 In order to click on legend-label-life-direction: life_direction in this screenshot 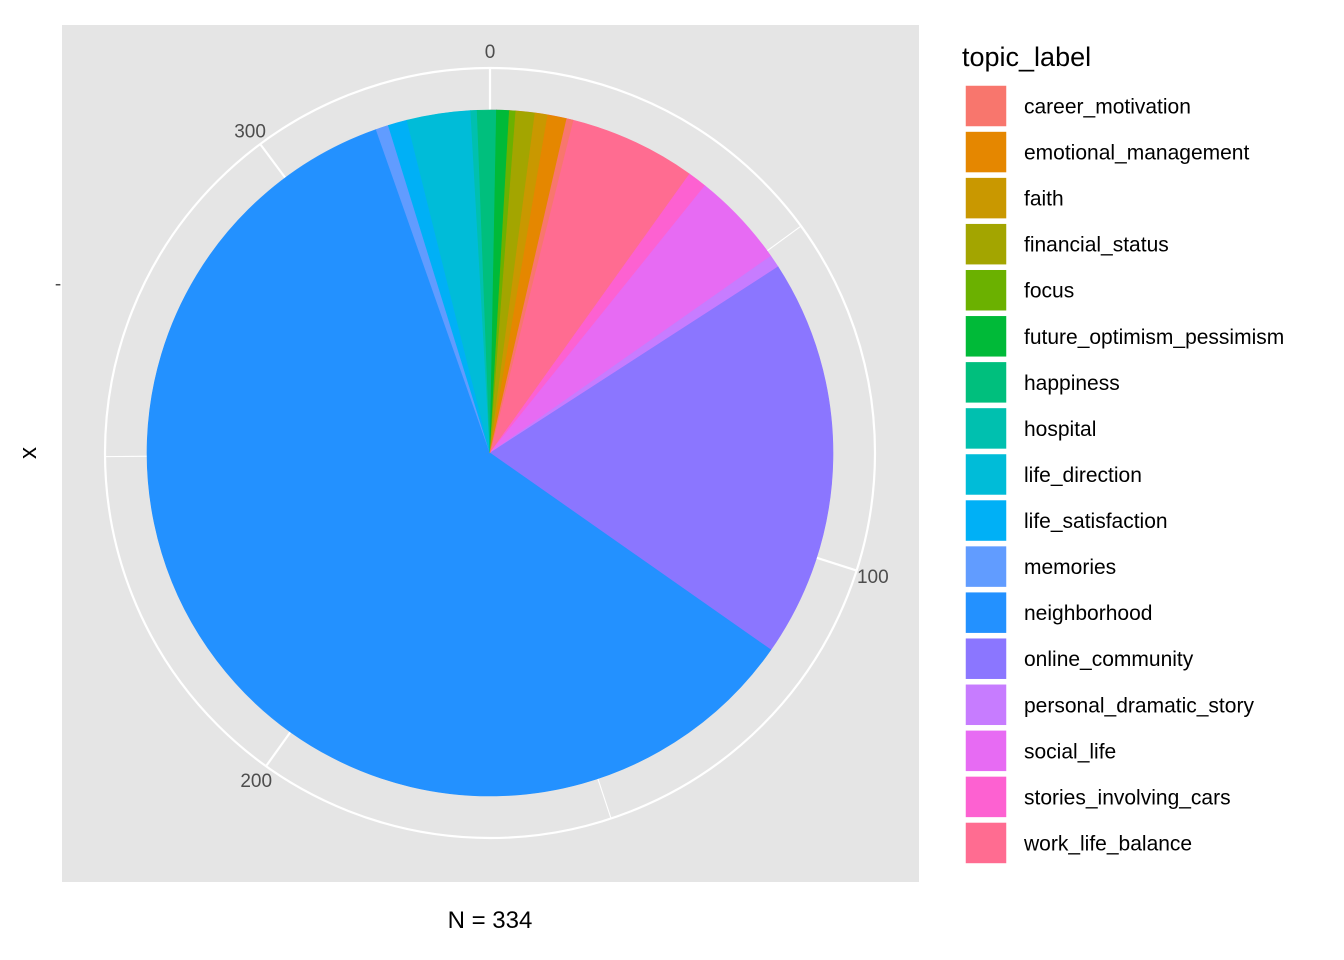, I will do `click(1083, 475)`.